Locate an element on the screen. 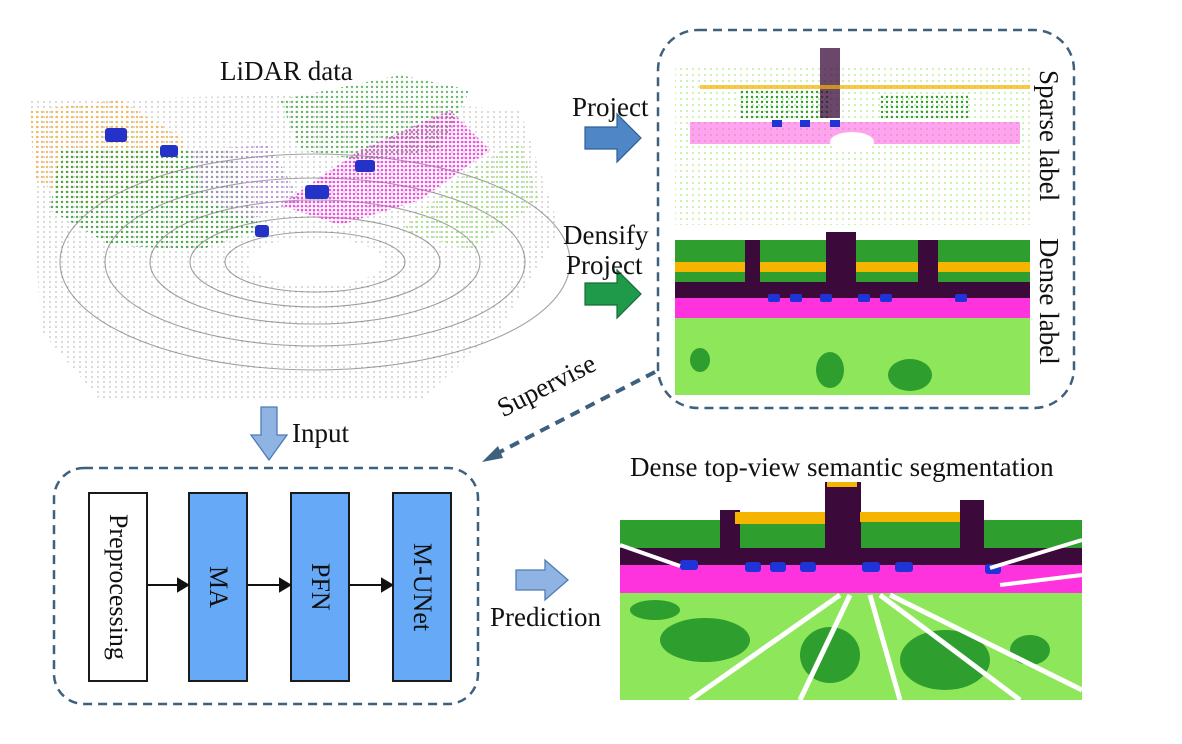 This screenshot has height=744, width=1182. input-arrow-icon is located at coordinates (269, 434).